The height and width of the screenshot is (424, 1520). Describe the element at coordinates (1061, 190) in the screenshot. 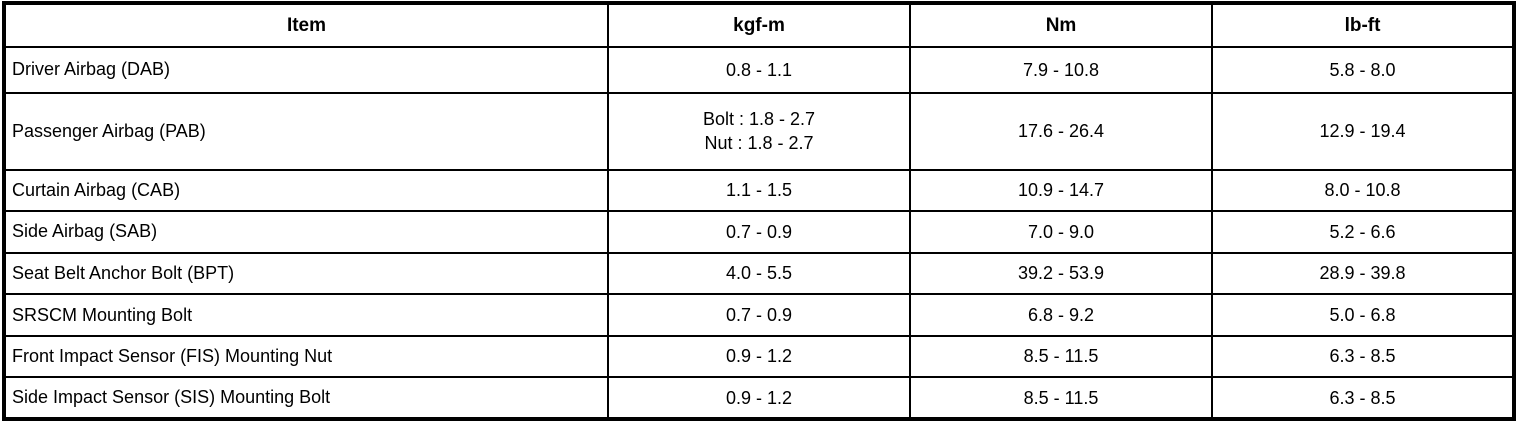

I see `nm-cell: 10.9 - 14.7` at that location.